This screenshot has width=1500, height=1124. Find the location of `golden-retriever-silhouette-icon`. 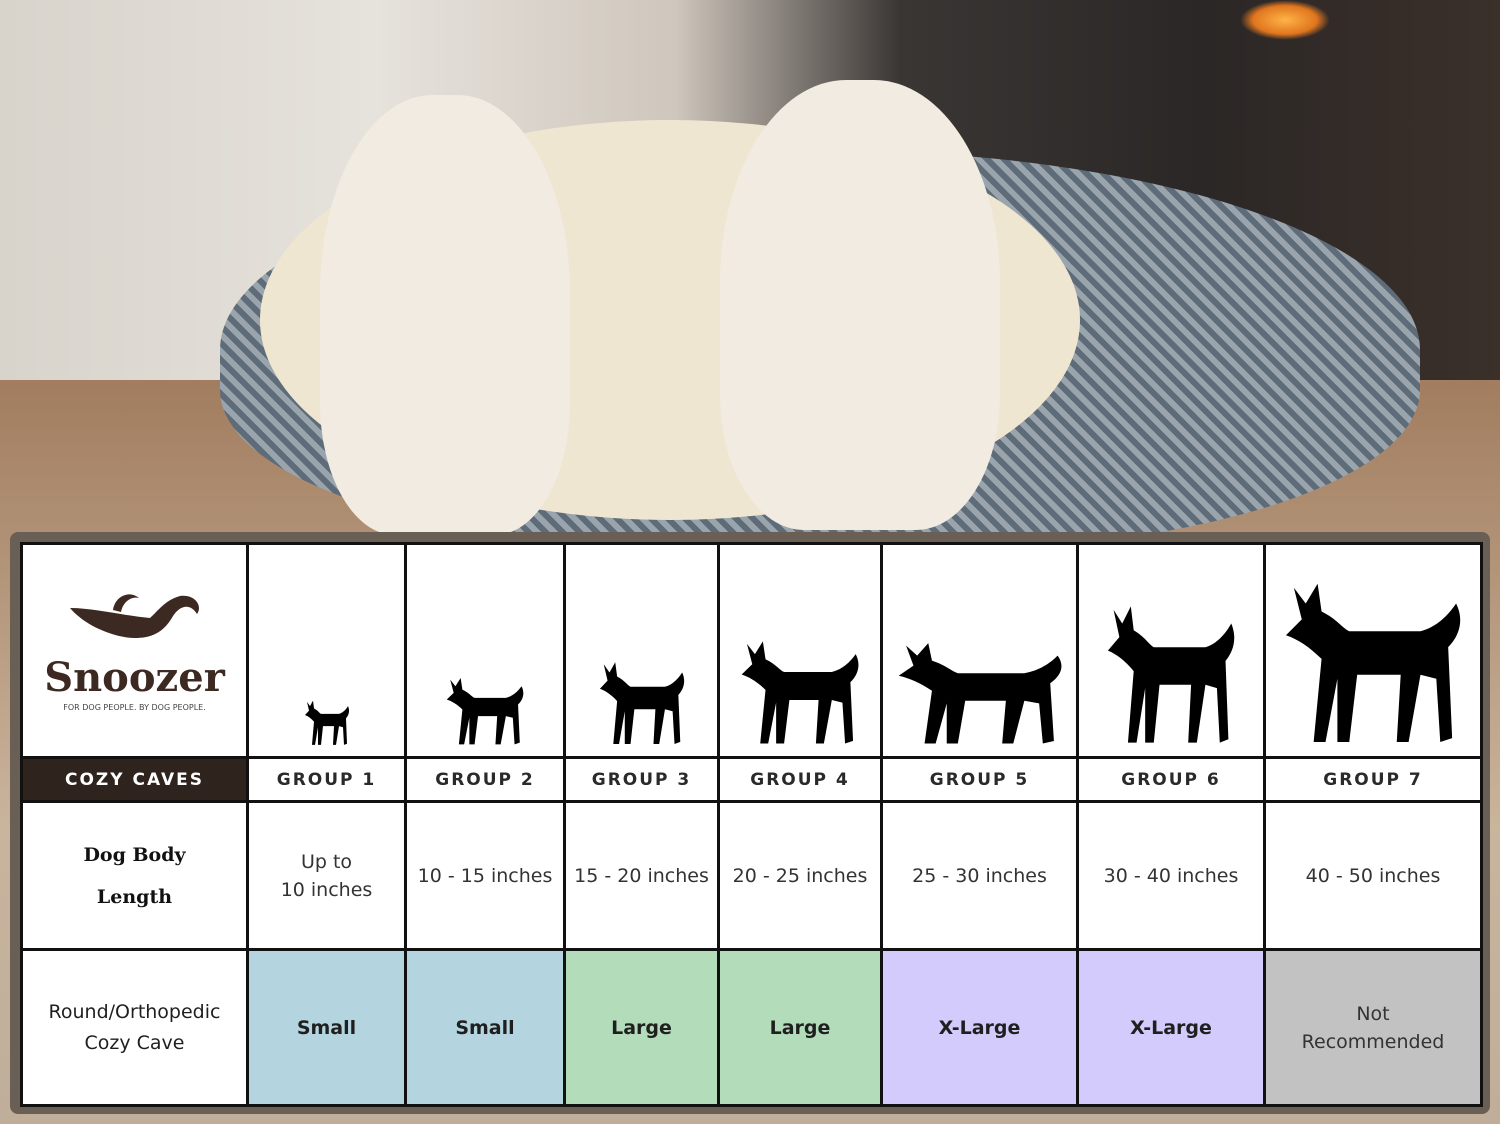

golden-retriever-silhouette-icon is located at coordinates (979, 693).